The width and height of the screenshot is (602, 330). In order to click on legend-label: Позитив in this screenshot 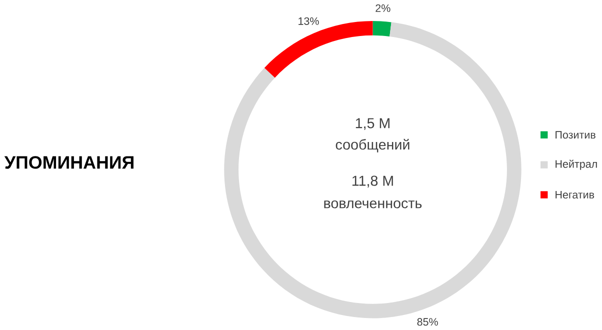, I will do `click(576, 135)`.